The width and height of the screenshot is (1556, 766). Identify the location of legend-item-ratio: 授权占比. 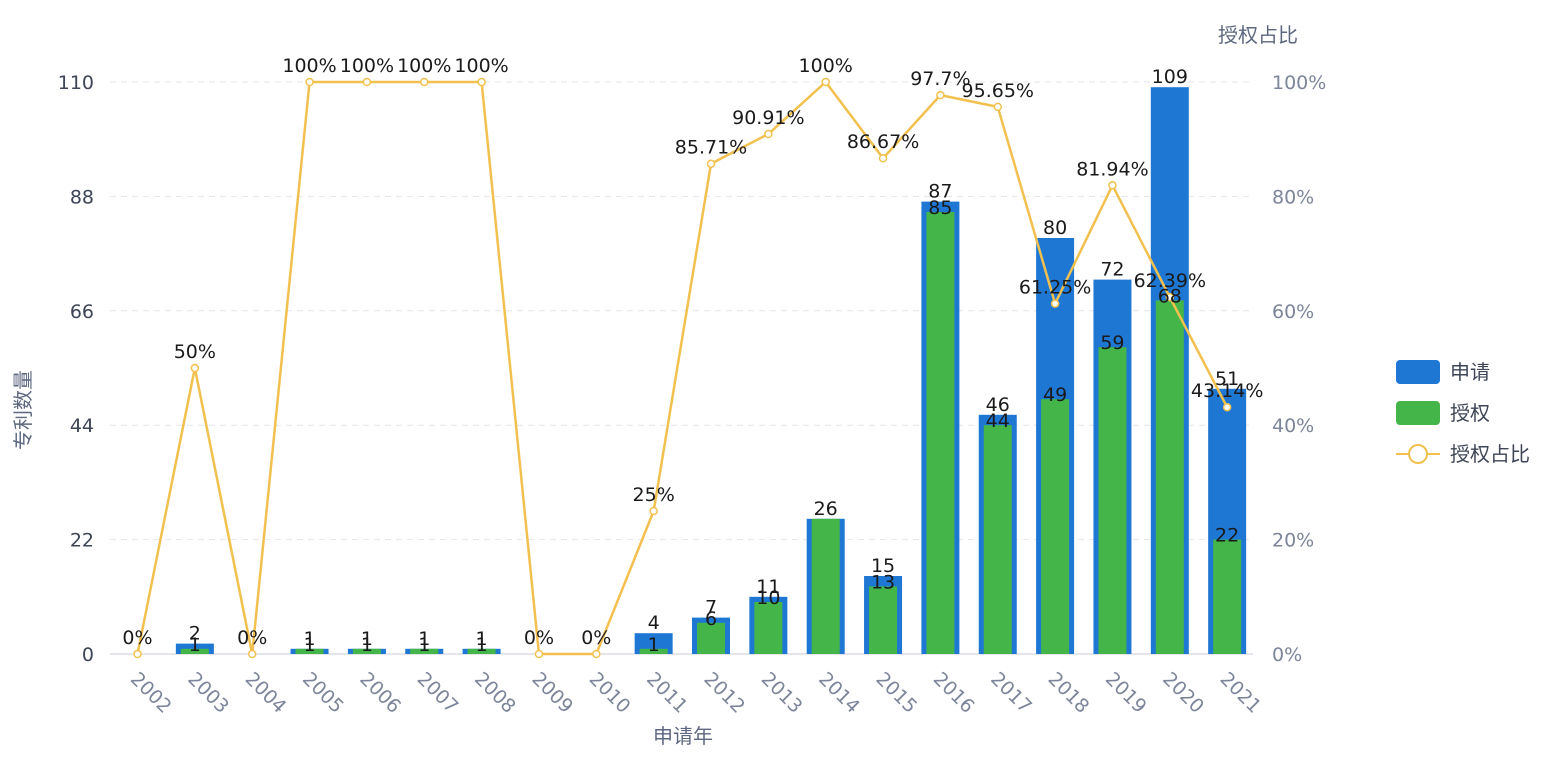
(1463, 454).